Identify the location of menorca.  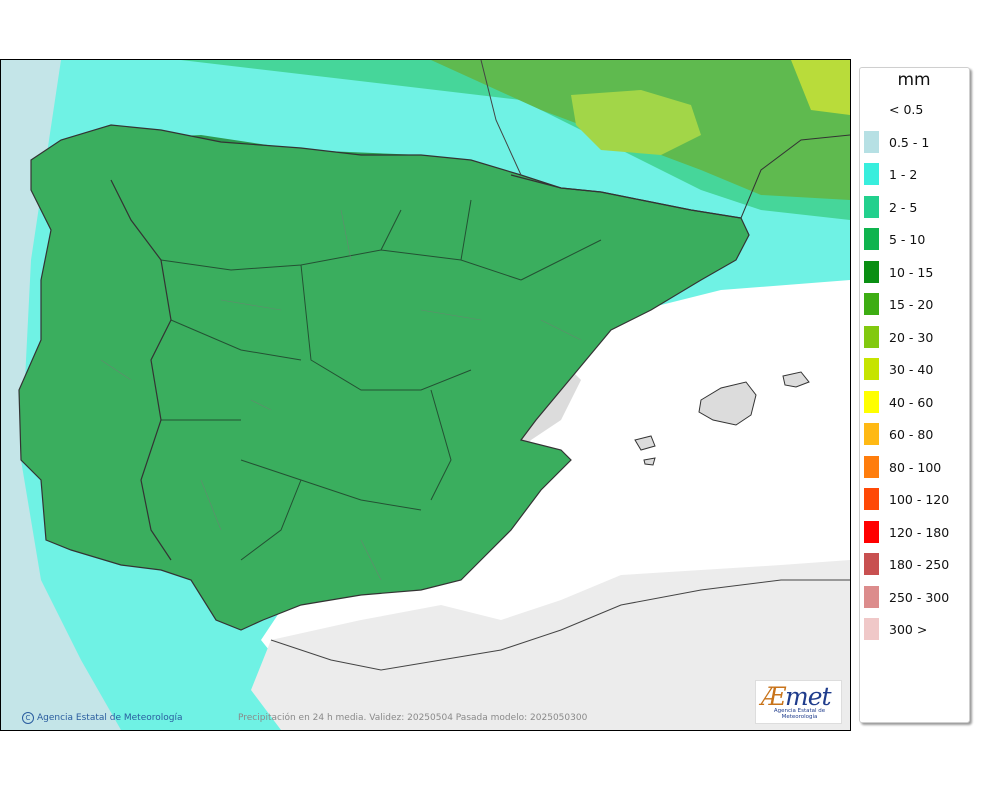
(796, 379).